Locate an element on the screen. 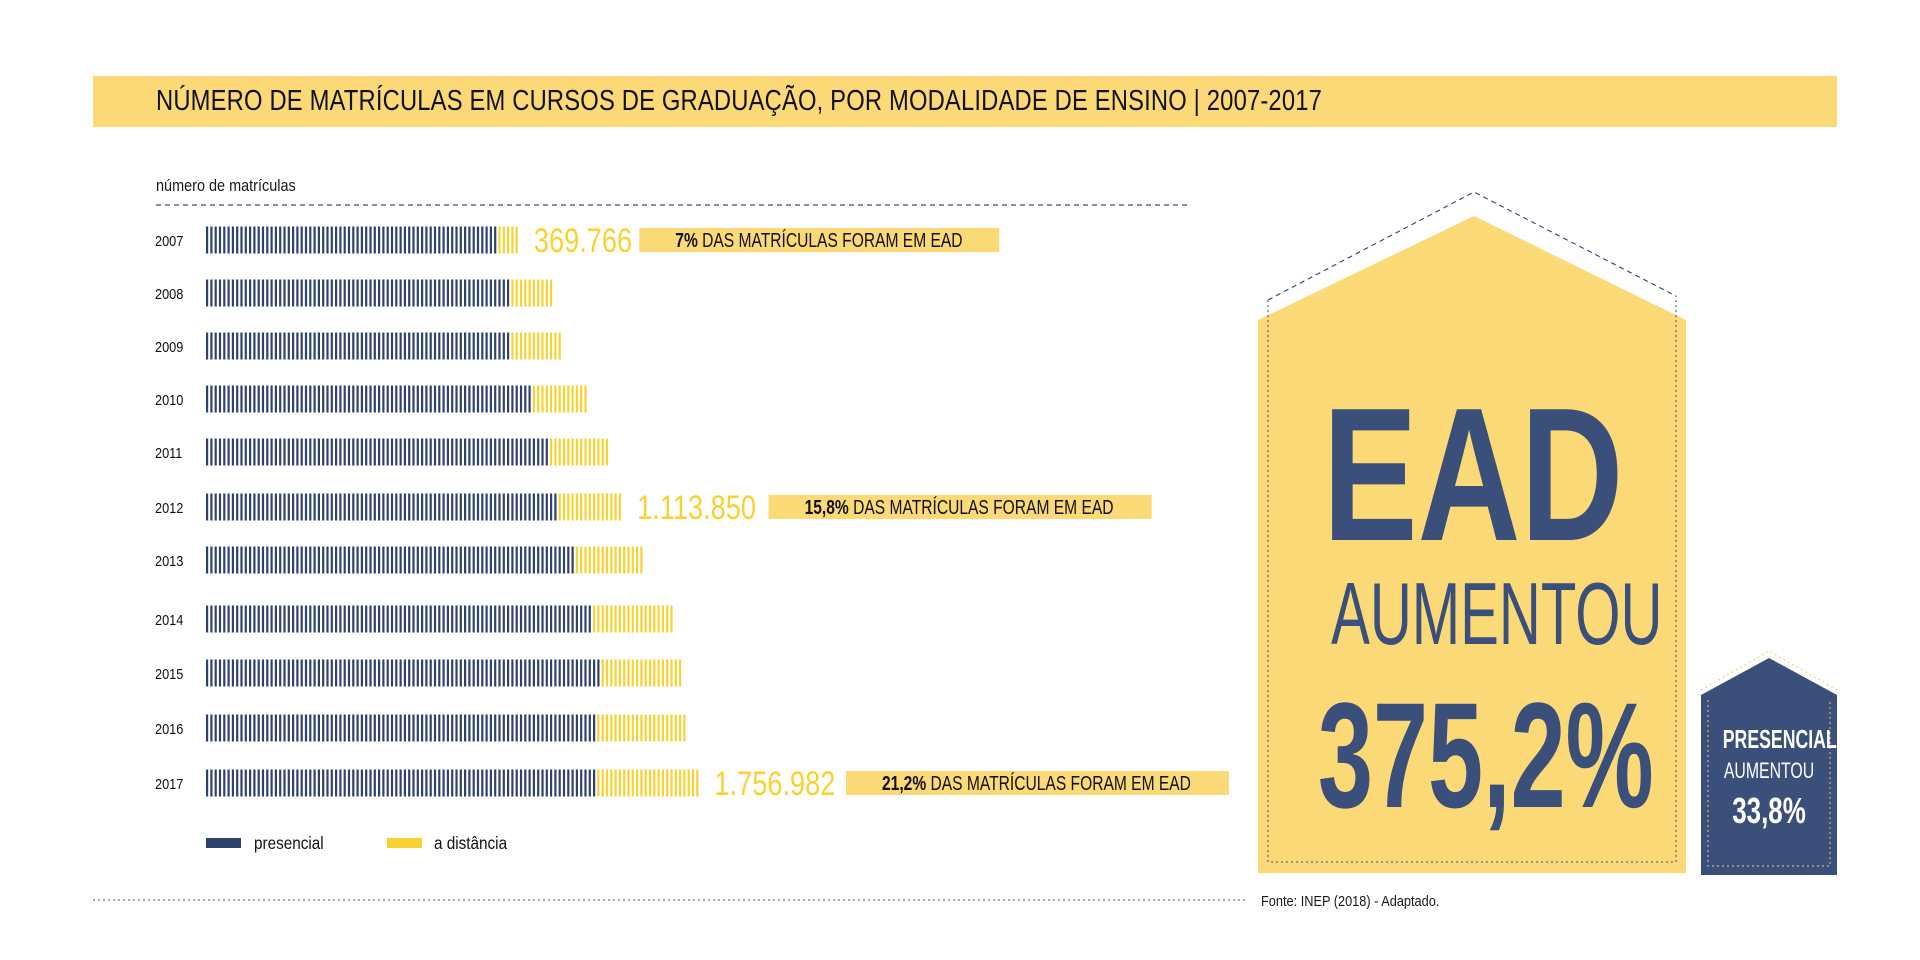 This screenshot has width=1920, height=960. y-tick-label: 2017 is located at coordinates (169, 783).